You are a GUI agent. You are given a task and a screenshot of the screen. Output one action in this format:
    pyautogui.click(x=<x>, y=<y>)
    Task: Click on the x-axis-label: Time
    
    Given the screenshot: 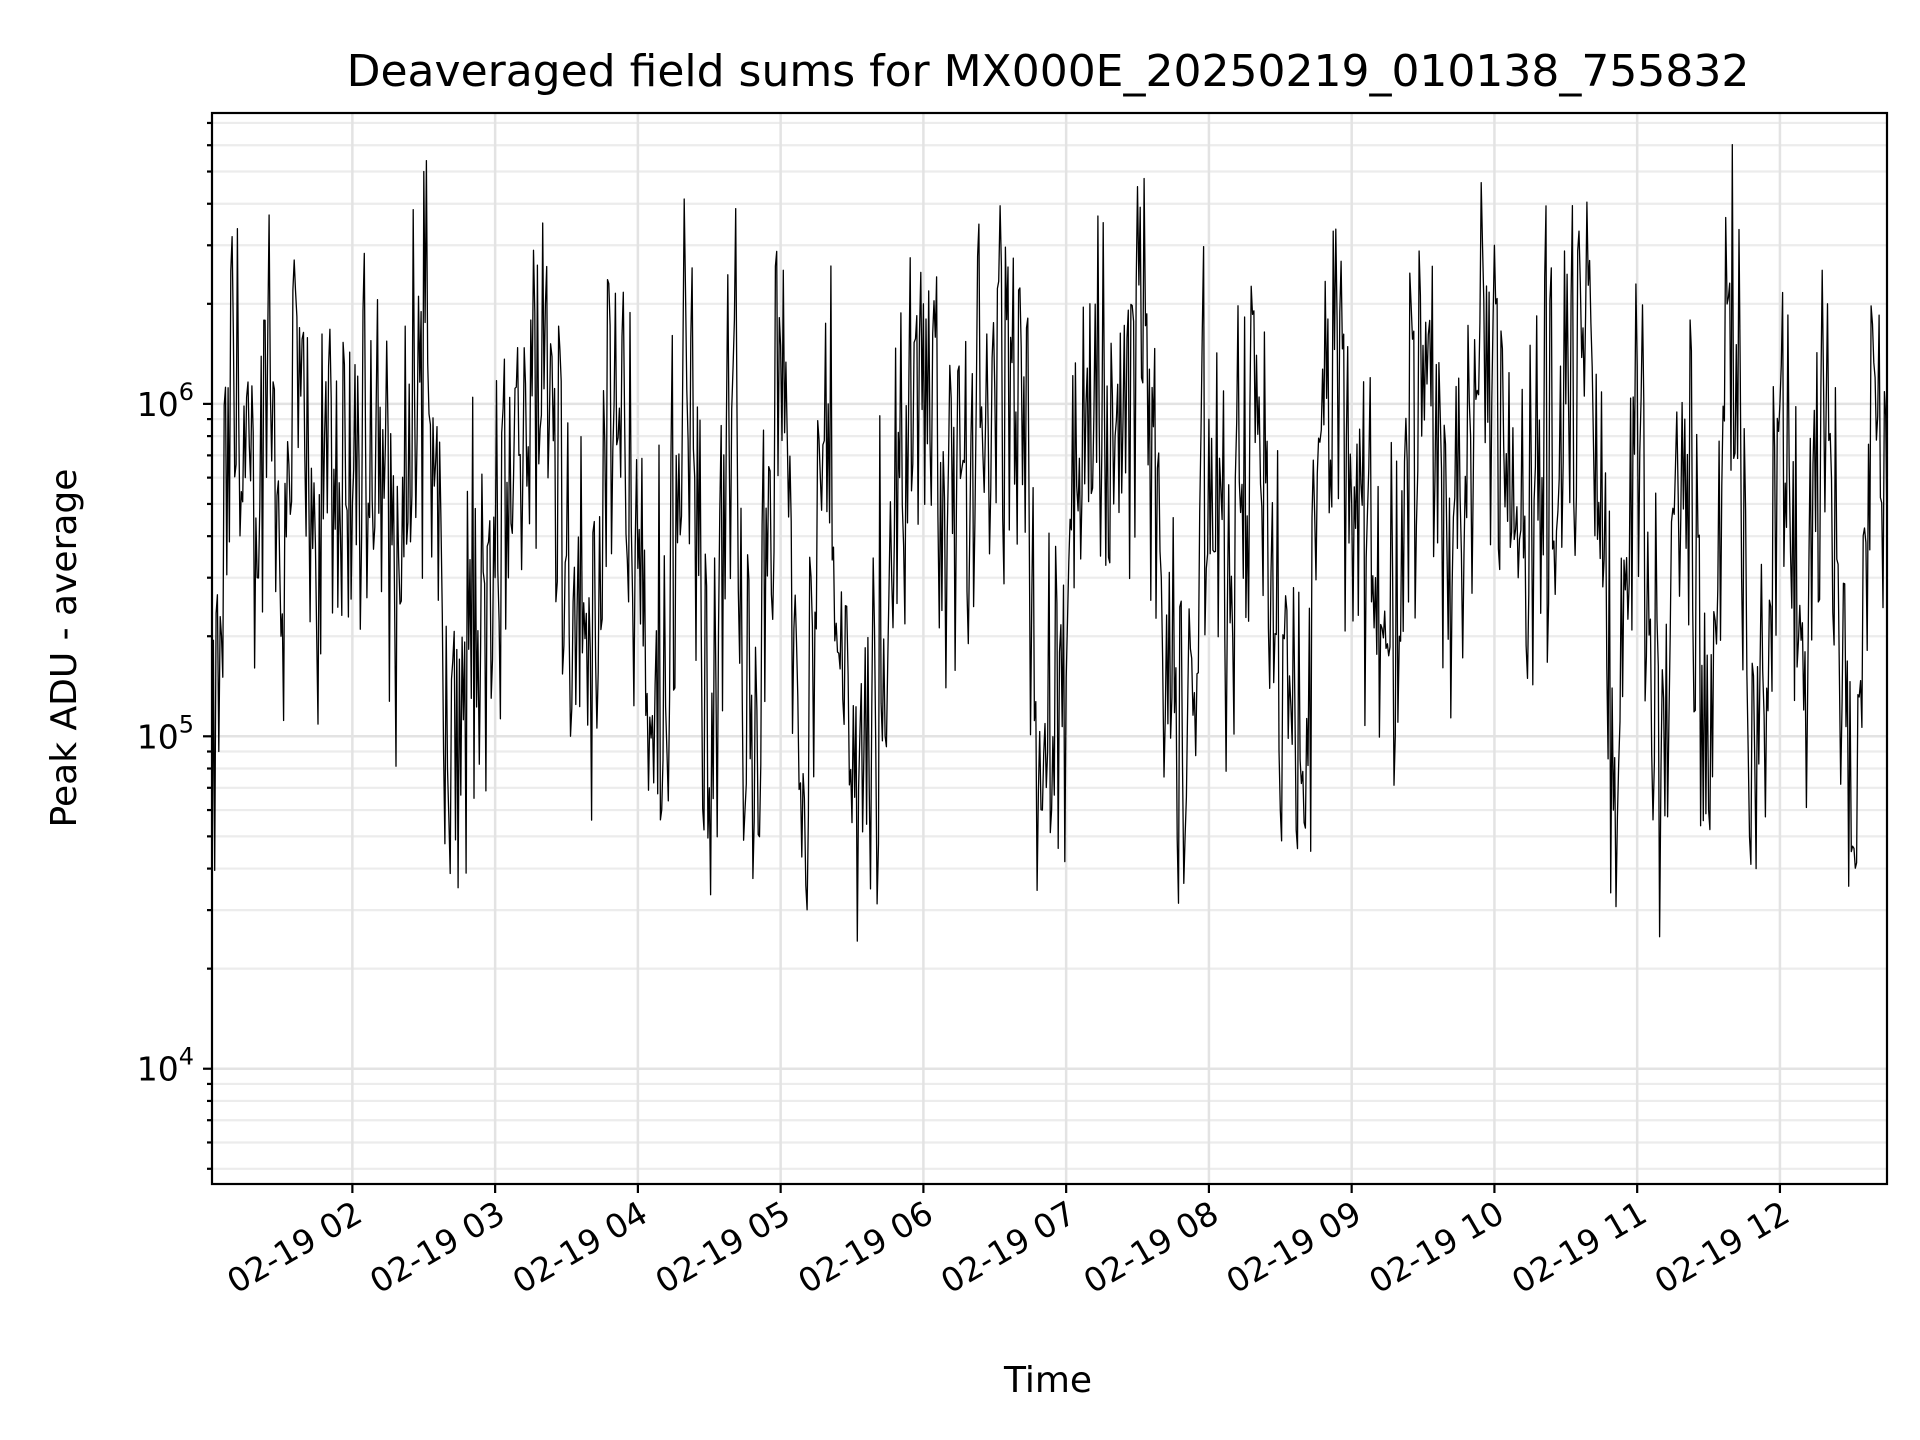 What is the action you would take?
    pyautogui.click(x=1047, y=1380)
    